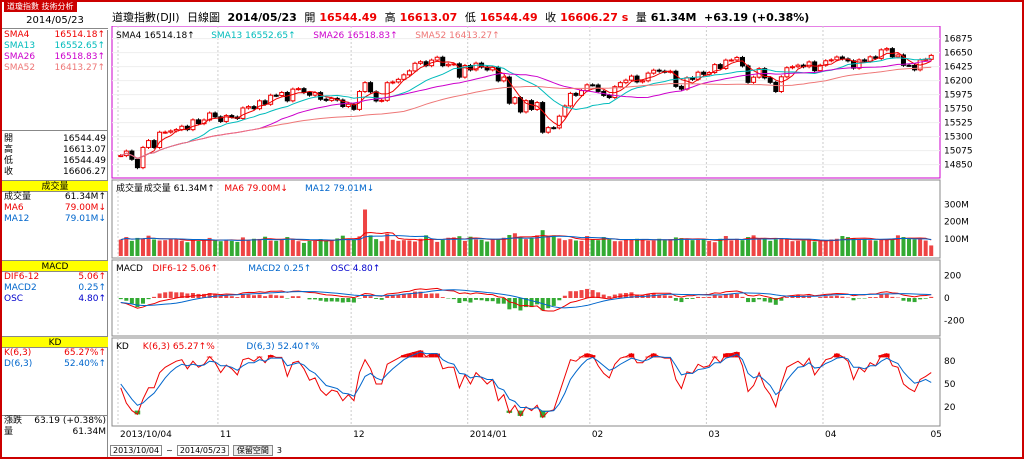  Describe the element at coordinates (958, 110) in the screenshot. I see `price-tick: 15750` at that location.